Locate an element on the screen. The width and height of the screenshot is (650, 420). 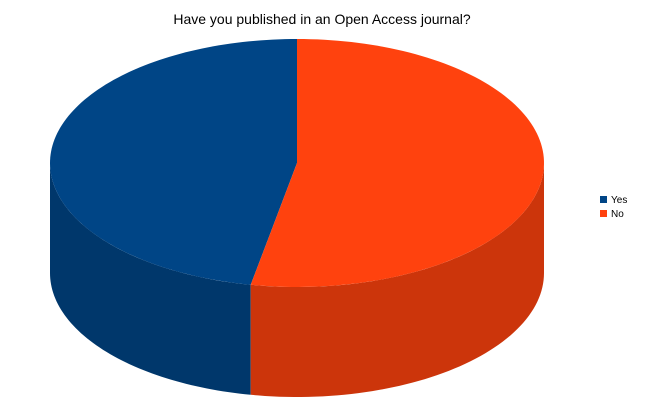
legend-swatch-no is located at coordinates (603, 213).